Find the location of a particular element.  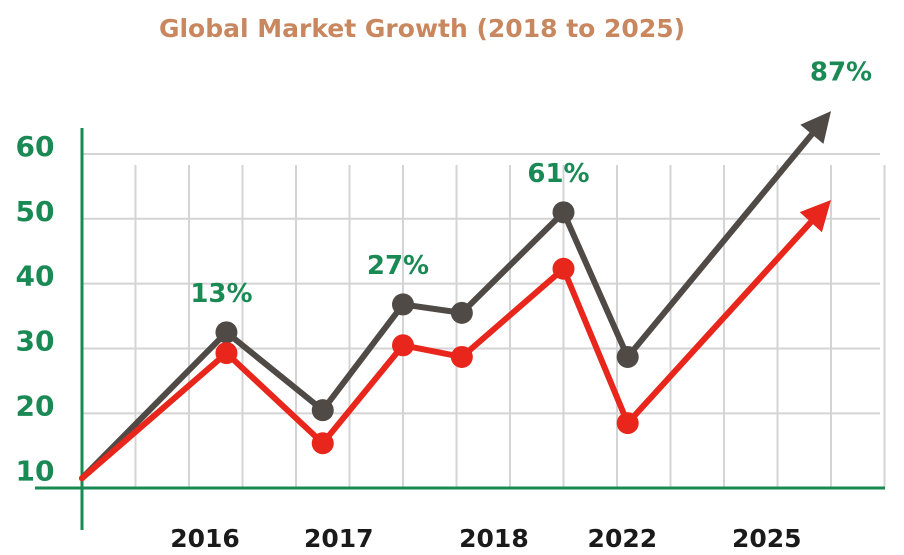

y-tick-label: 30 is located at coordinates (35, 341).